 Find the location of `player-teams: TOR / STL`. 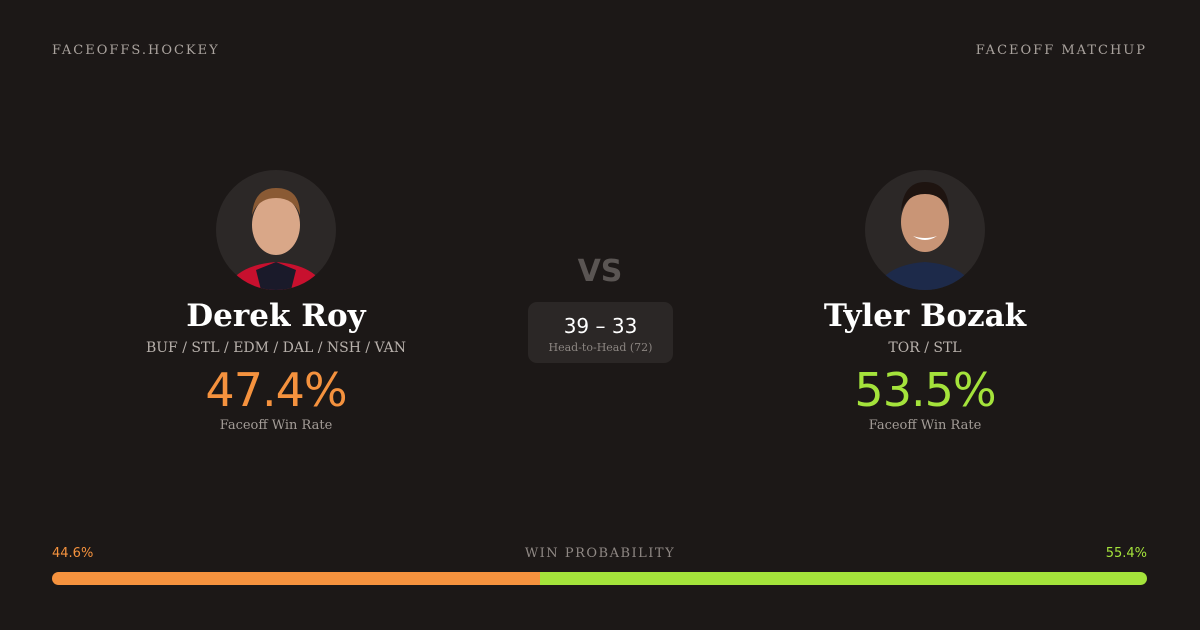

player-teams: TOR / STL is located at coordinates (925, 348).